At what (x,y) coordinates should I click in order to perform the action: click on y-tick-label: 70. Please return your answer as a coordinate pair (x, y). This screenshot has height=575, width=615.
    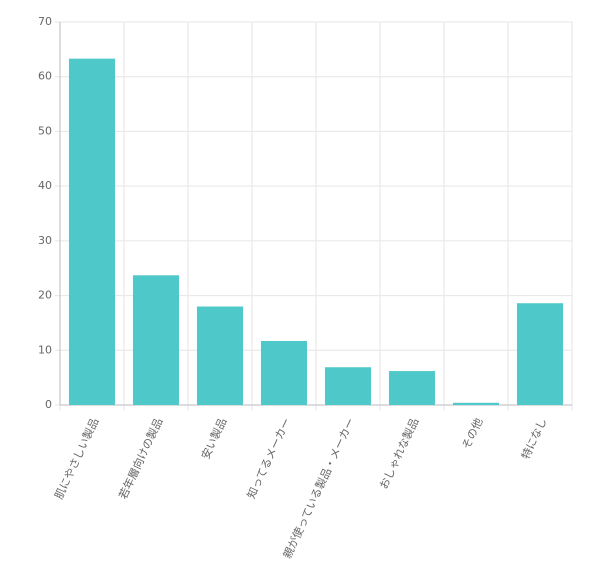
    Looking at the image, I should click on (45, 21).